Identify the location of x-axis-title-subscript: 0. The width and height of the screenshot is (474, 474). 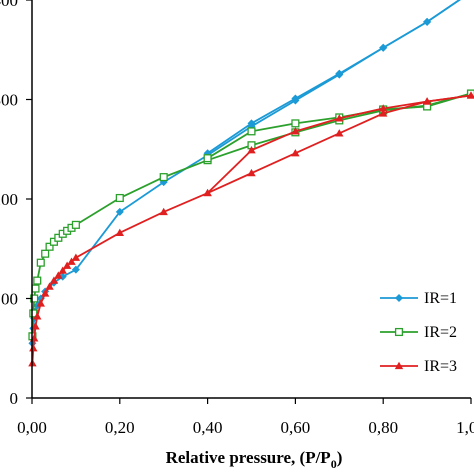
(334, 464).